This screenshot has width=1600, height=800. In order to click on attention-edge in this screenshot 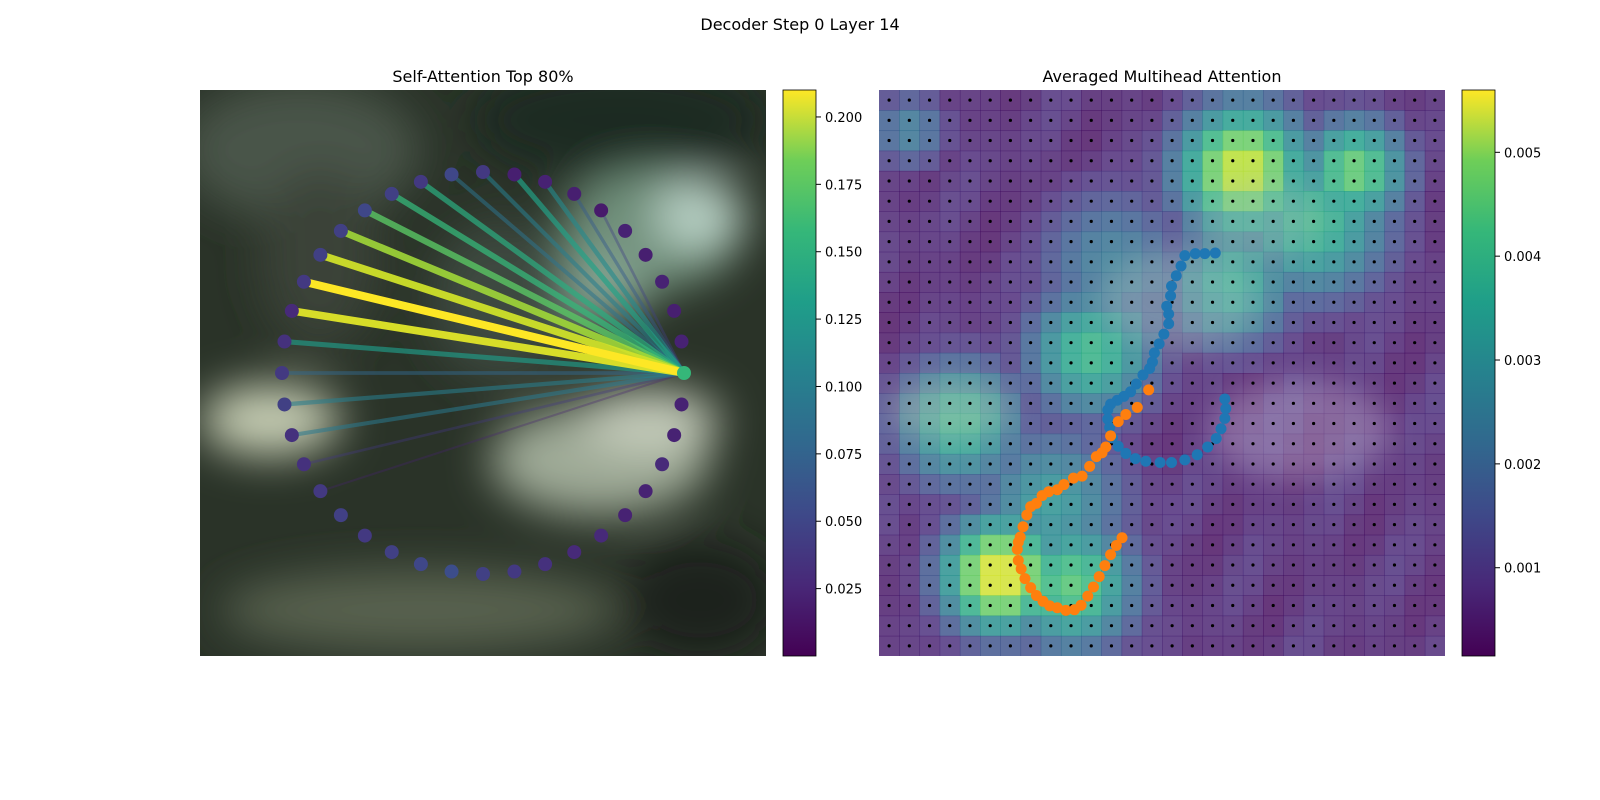, I will do `click(524, 291)`.